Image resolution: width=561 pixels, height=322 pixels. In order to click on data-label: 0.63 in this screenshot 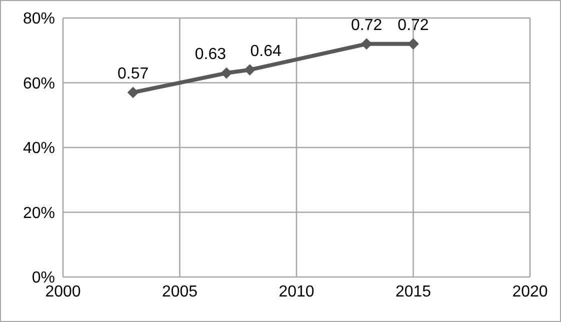, I will do `click(210, 55)`.